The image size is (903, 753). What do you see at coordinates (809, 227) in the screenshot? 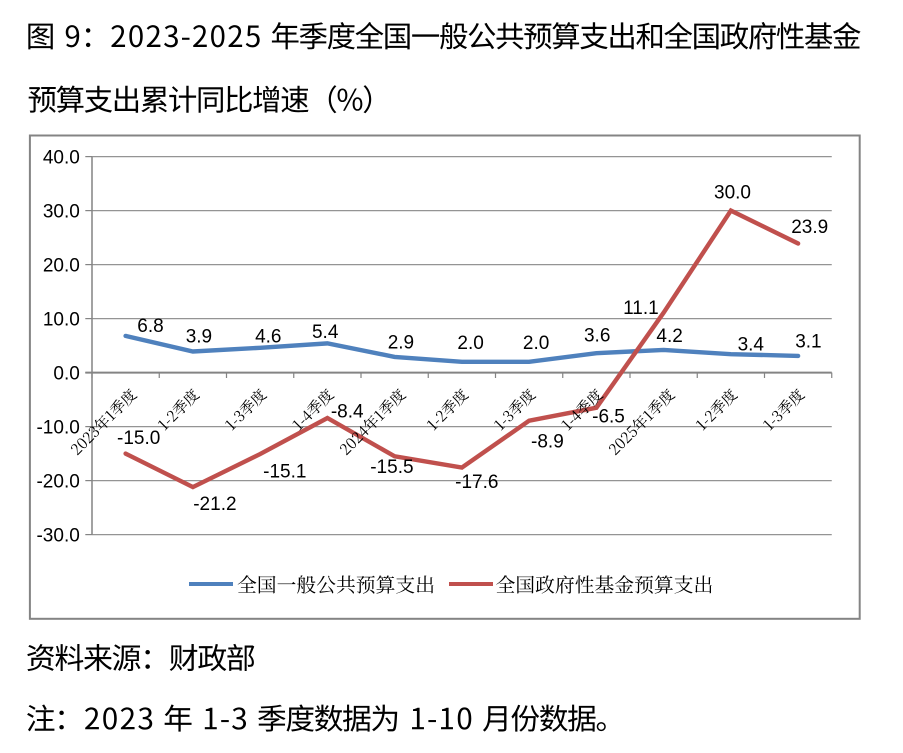
I see `svg-text: 23.9` at bounding box center [809, 227].